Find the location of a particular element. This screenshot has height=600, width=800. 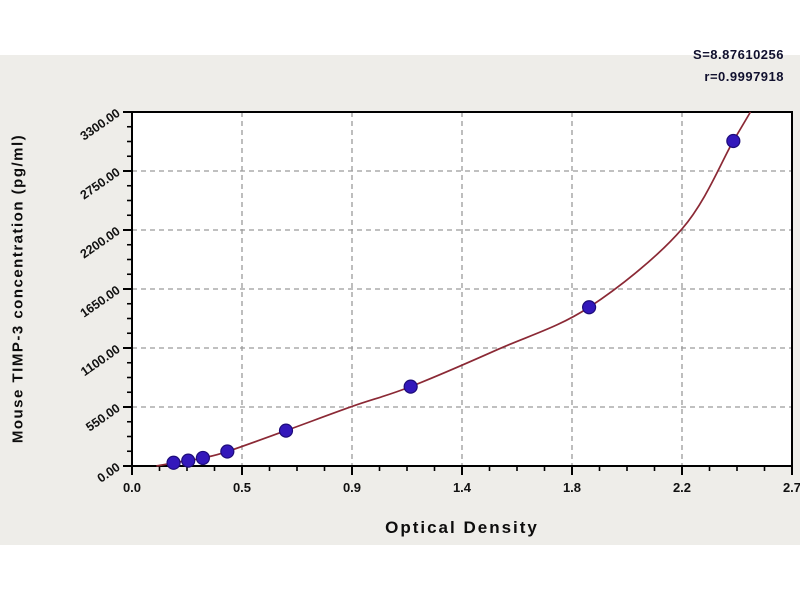

stat-s-value: S=8.87610256 is located at coordinates (738, 54).